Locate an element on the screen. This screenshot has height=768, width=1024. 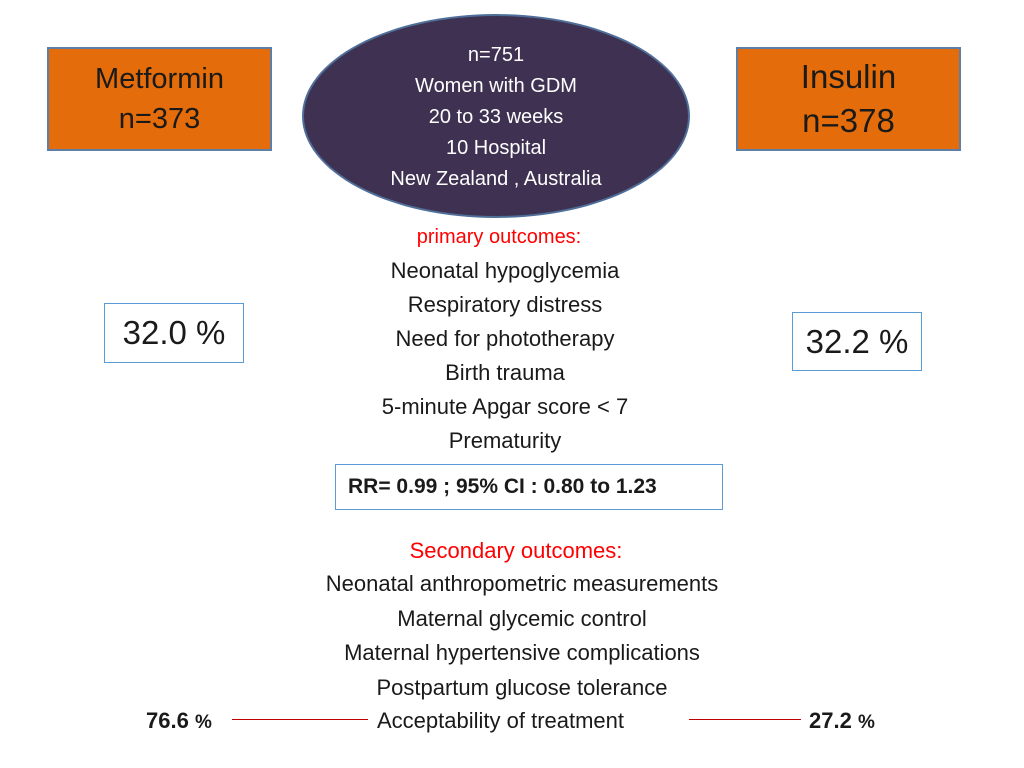
acceptability-row: 76.6 % Acceptability of treatment 27.2 % is located at coordinates (512, 721).